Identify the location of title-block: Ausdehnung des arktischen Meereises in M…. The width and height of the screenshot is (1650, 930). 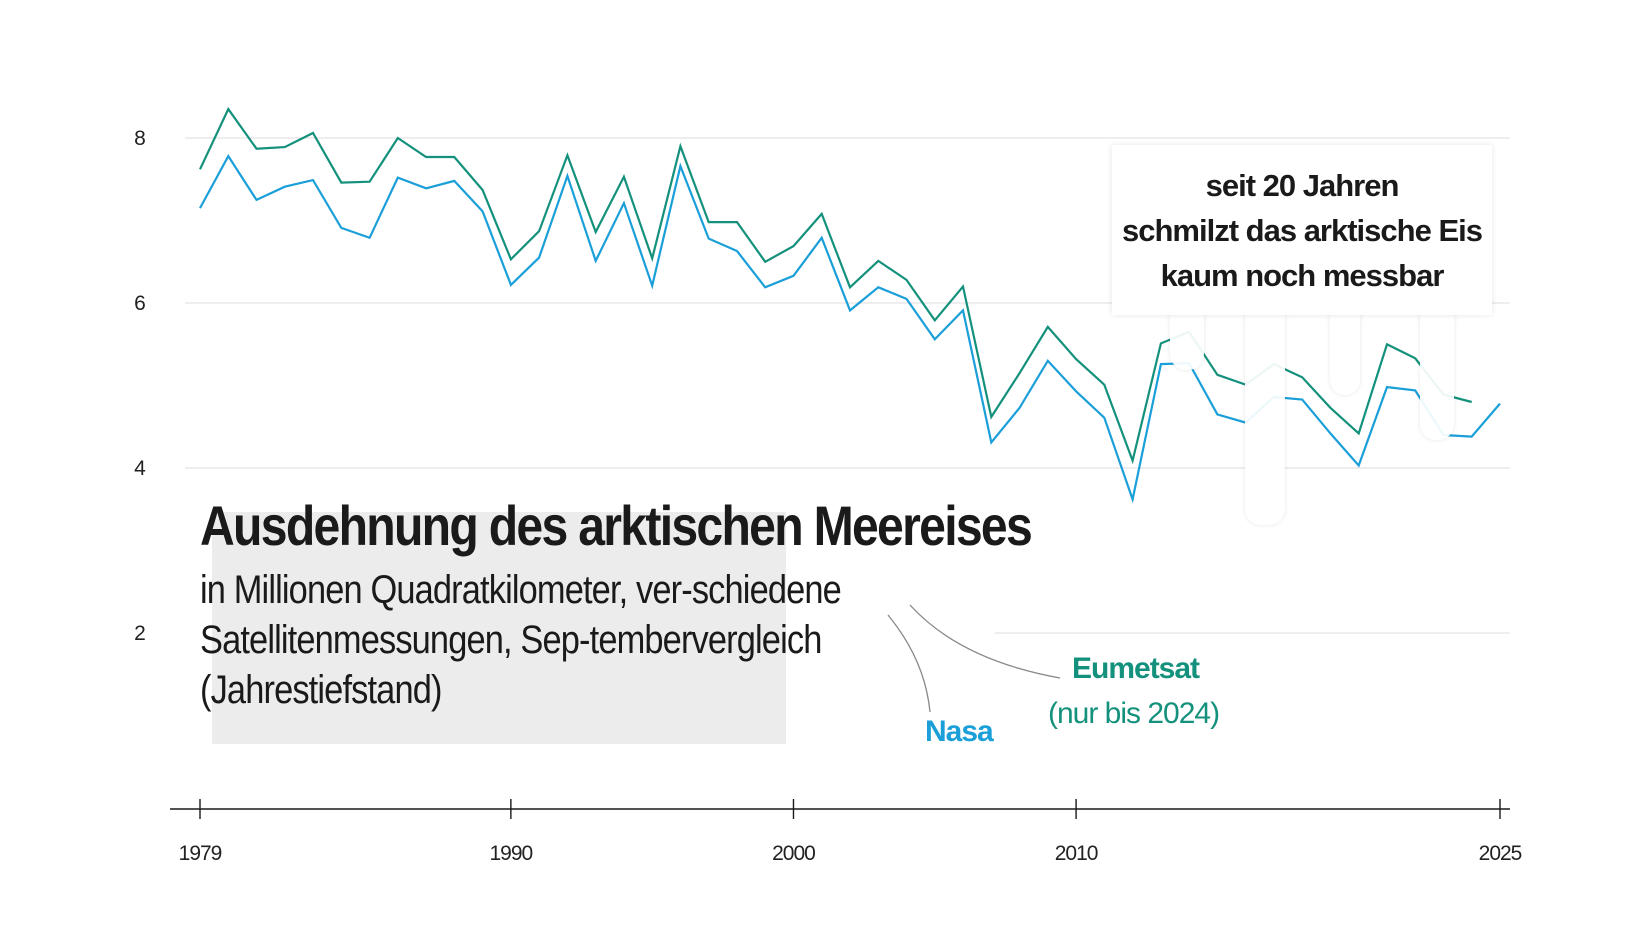
(616, 604).